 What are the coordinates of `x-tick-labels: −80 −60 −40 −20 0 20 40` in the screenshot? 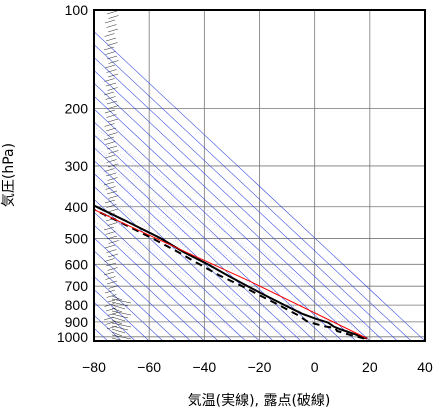 It's located at (257, 367).